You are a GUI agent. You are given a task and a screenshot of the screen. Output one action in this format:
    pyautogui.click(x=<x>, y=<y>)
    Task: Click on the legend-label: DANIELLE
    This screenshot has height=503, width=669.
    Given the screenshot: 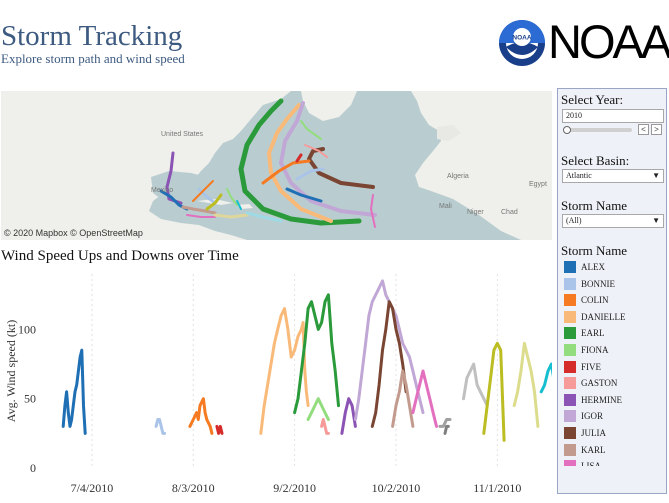 What is the action you would take?
    pyautogui.click(x=603, y=316)
    